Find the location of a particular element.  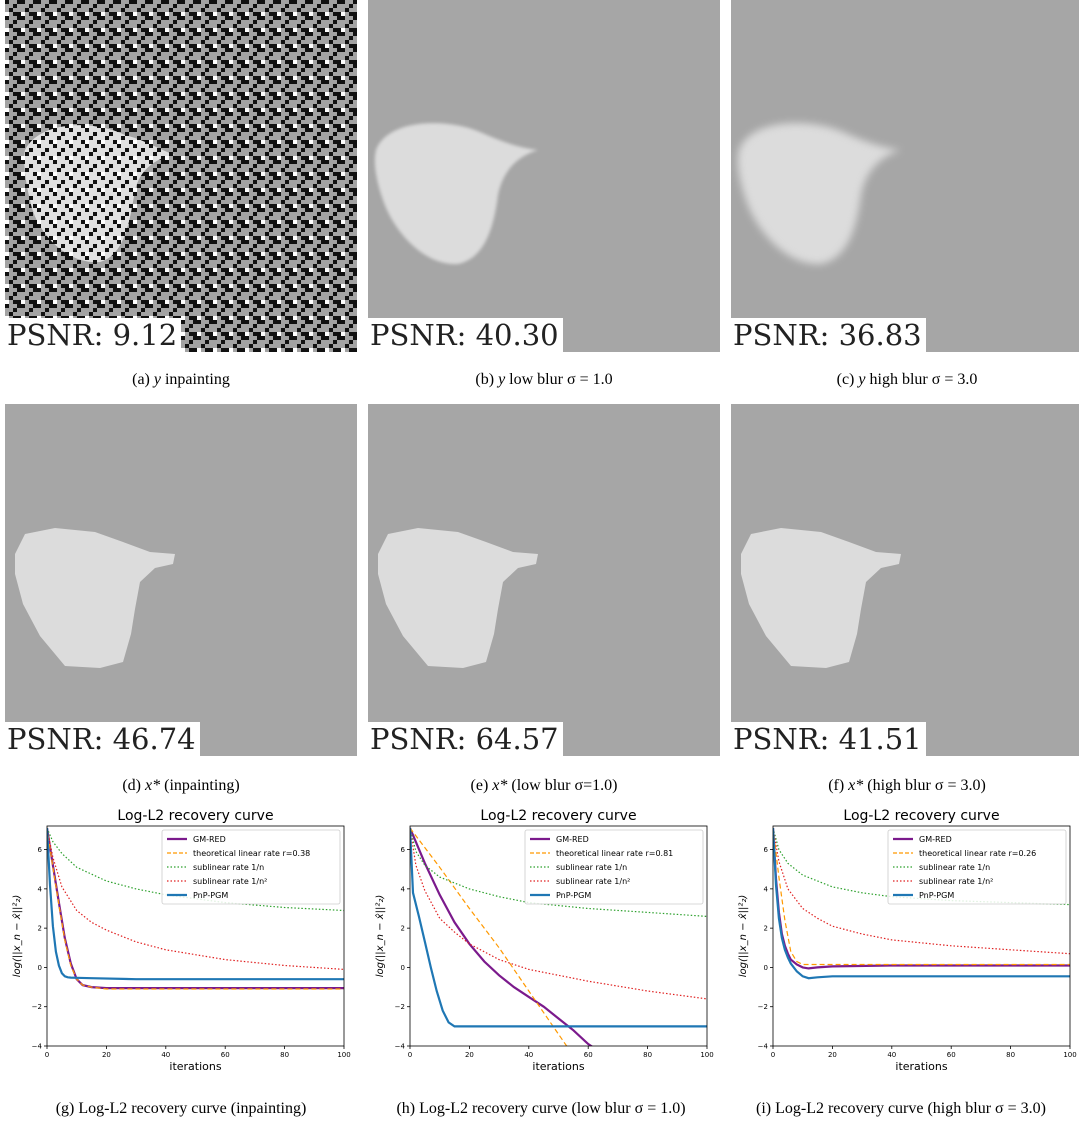

caption-f: (f) x* (high blur σ = 3.0) is located at coordinates (907, 785).